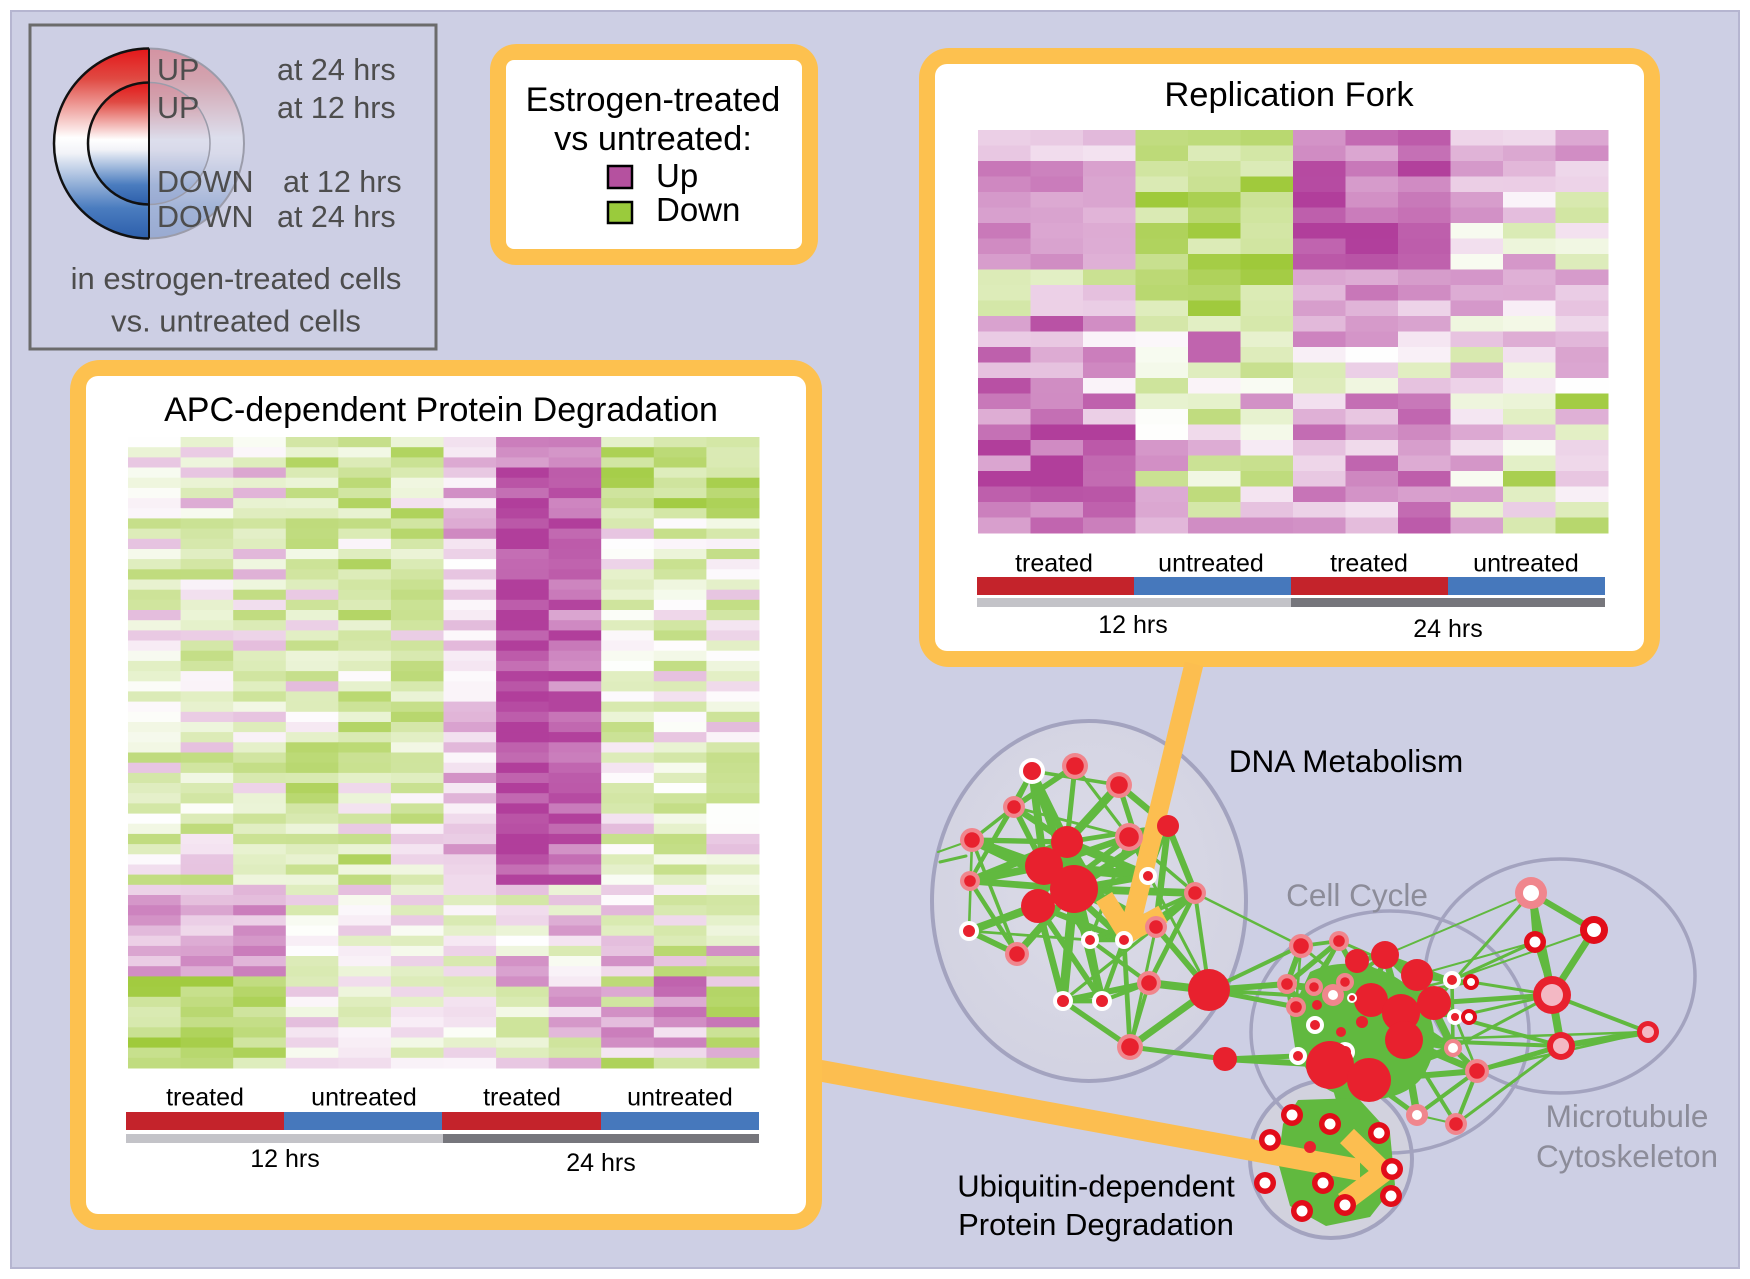  Describe the element at coordinates (698, 209) in the screenshot. I see `svg-text: Down` at that location.